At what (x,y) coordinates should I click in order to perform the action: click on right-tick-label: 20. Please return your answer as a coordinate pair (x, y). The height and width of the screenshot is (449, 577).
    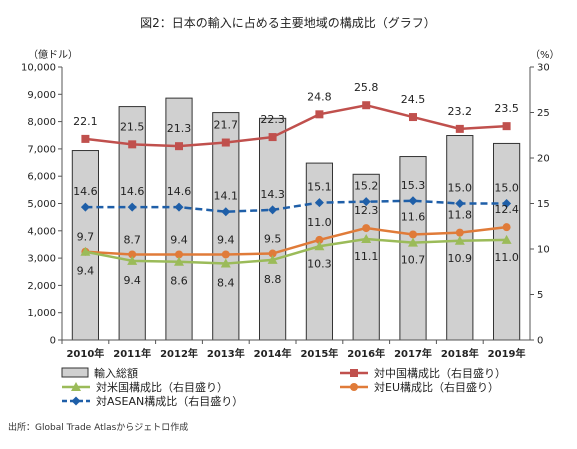
    Looking at the image, I should click on (543, 159).